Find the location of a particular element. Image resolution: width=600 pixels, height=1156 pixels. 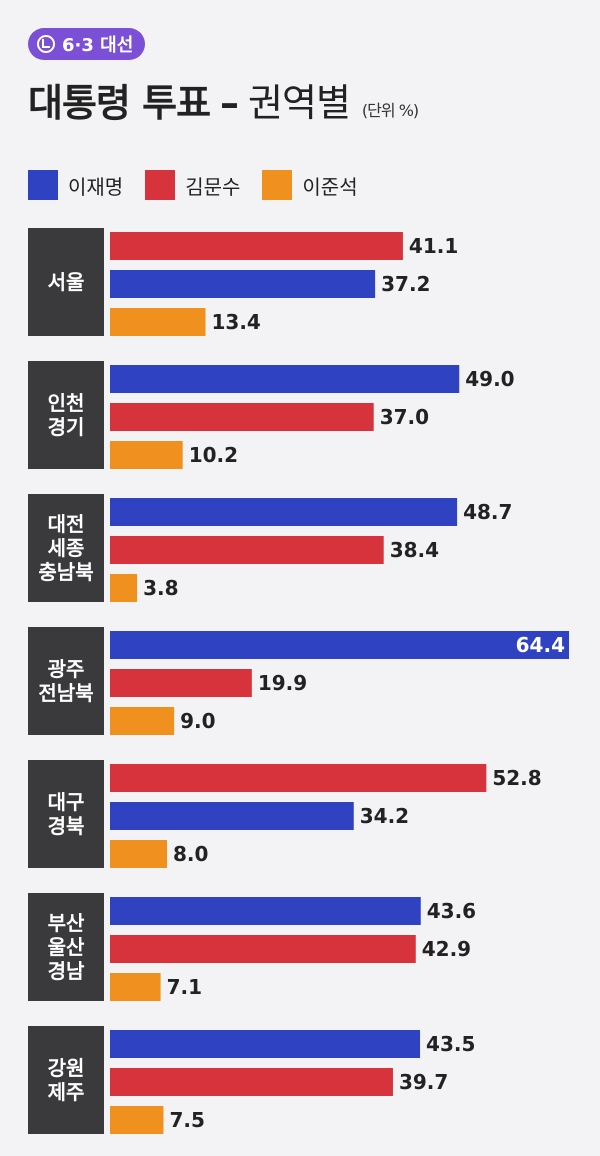

region-label: 강원 is located at coordinates (66, 1068).